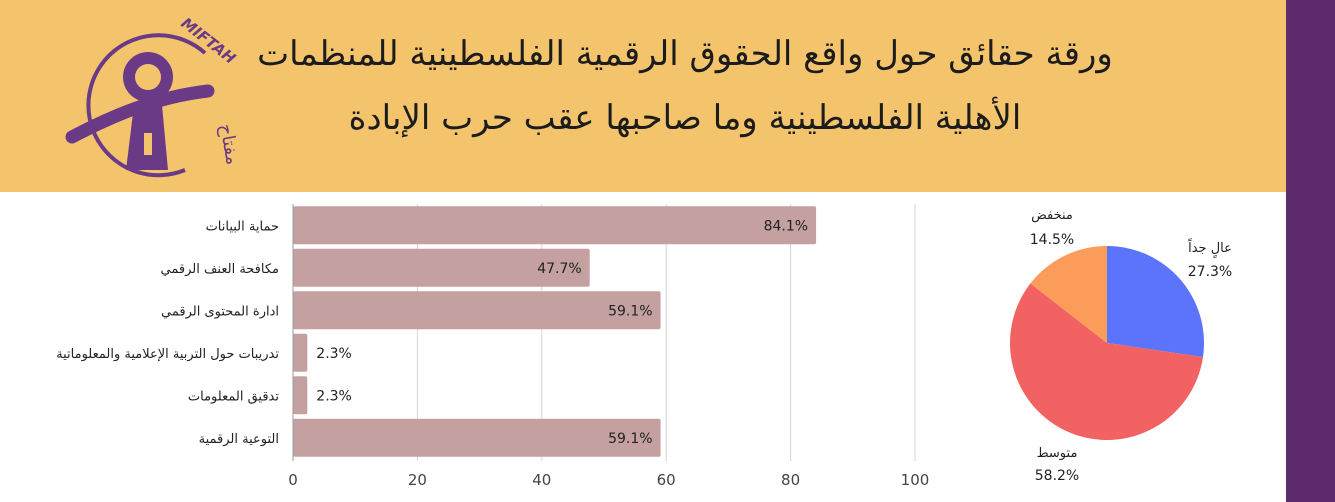 Image resolution: width=1335 pixels, height=502 pixels. What do you see at coordinates (666, 480) in the screenshot?
I see `x-tick-label: 60` at bounding box center [666, 480].